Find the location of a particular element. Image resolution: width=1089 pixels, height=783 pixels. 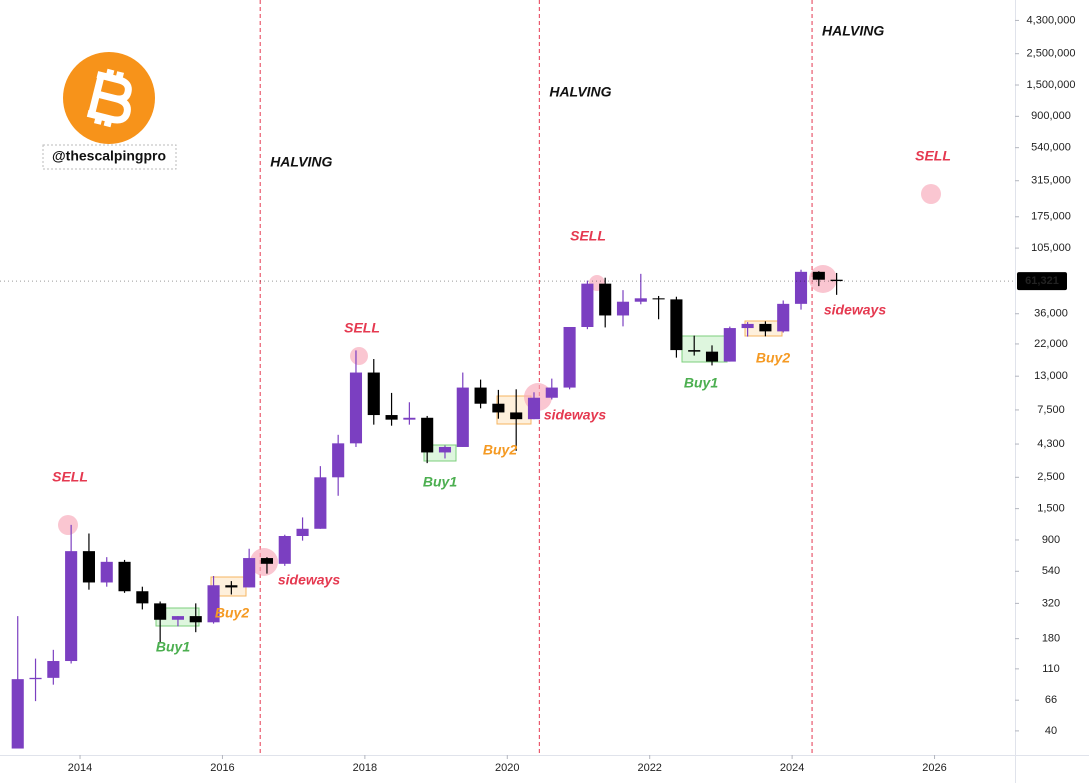

y-tick-label: 66 is located at coordinates (1051, 700).